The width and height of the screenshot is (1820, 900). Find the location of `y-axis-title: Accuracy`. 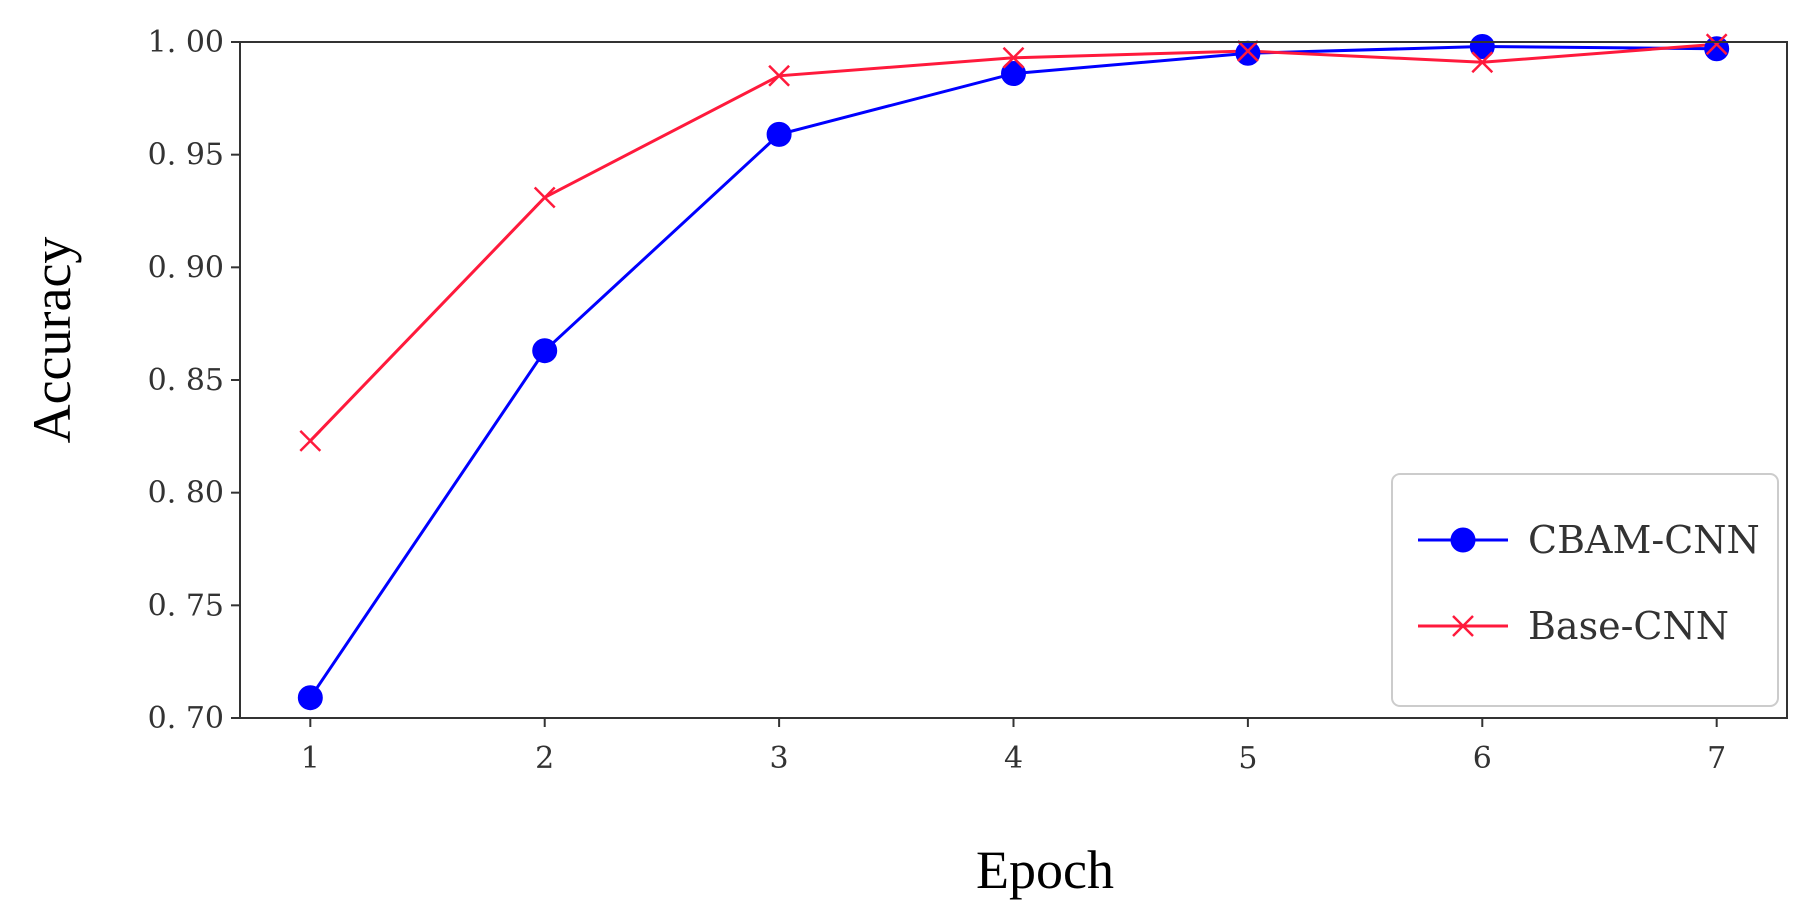

y-axis-title: Accuracy is located at coordinates (52, 340).